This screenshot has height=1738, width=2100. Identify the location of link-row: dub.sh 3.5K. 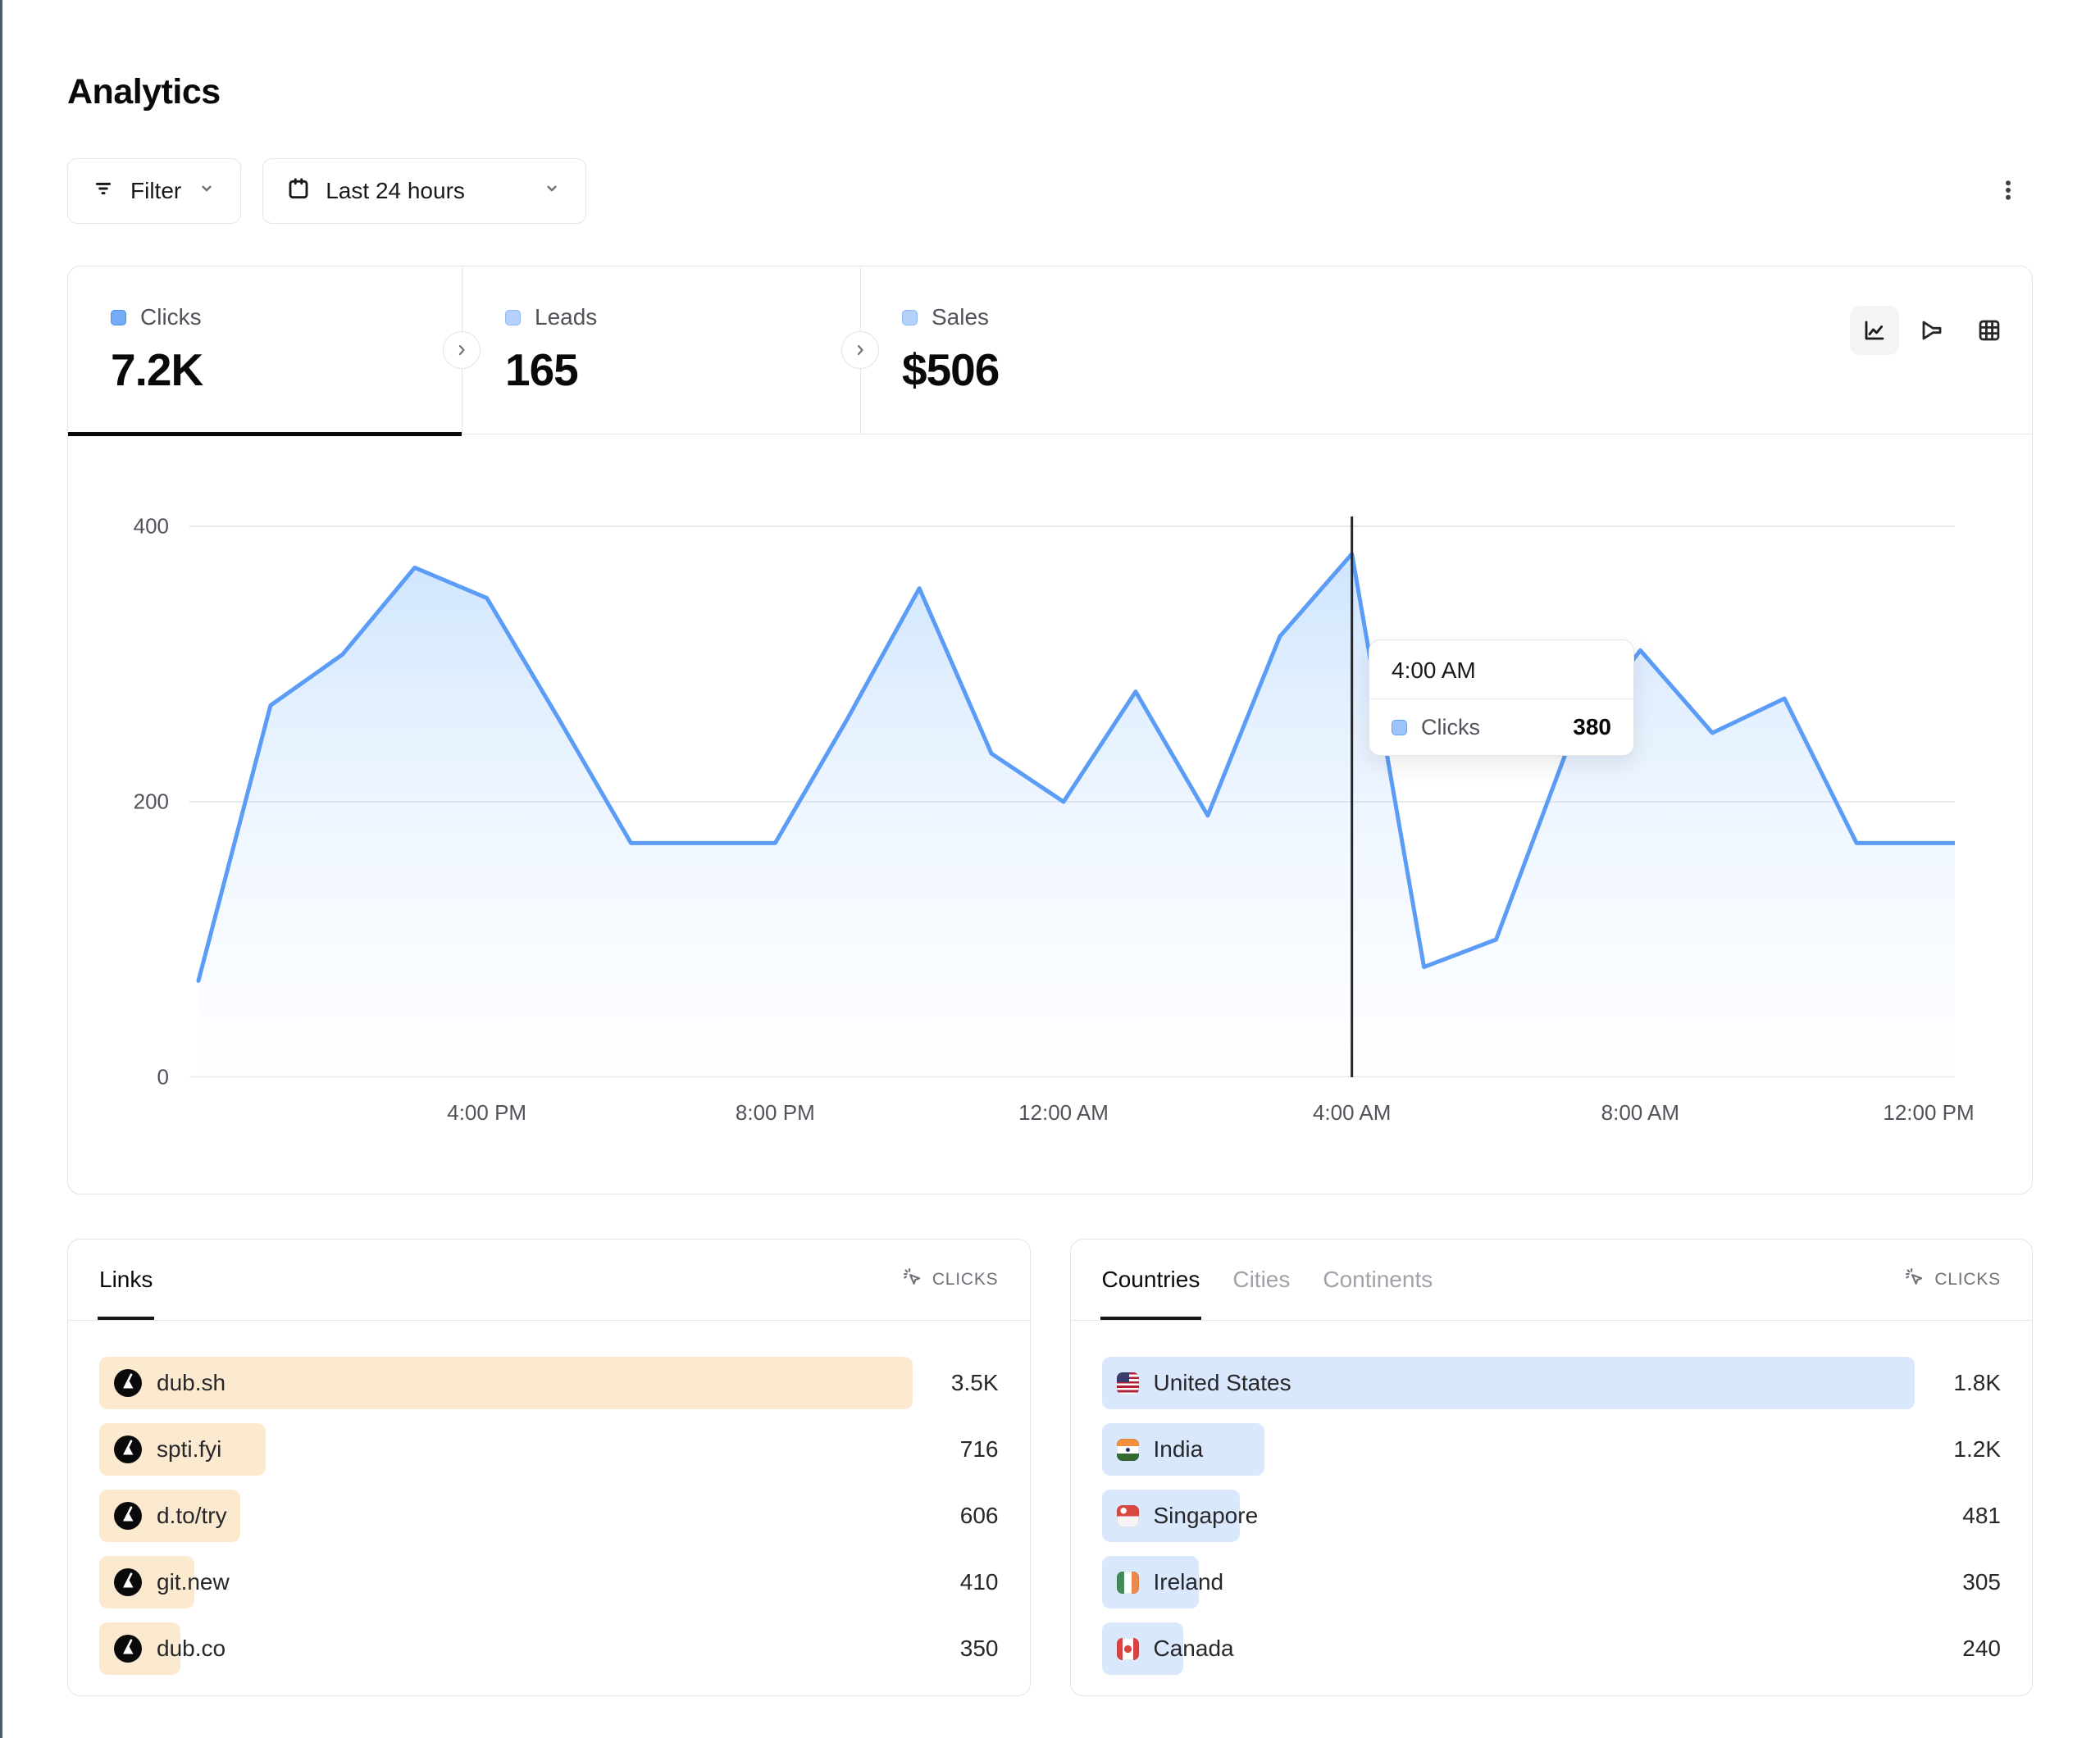
(549, 1383).